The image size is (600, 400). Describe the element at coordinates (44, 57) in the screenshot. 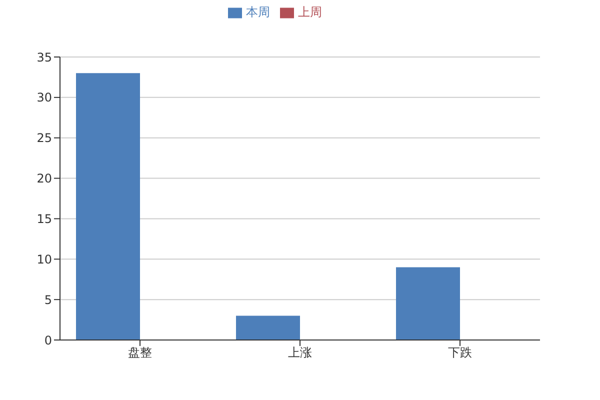

I see `y-tick-label: 35` at that location.